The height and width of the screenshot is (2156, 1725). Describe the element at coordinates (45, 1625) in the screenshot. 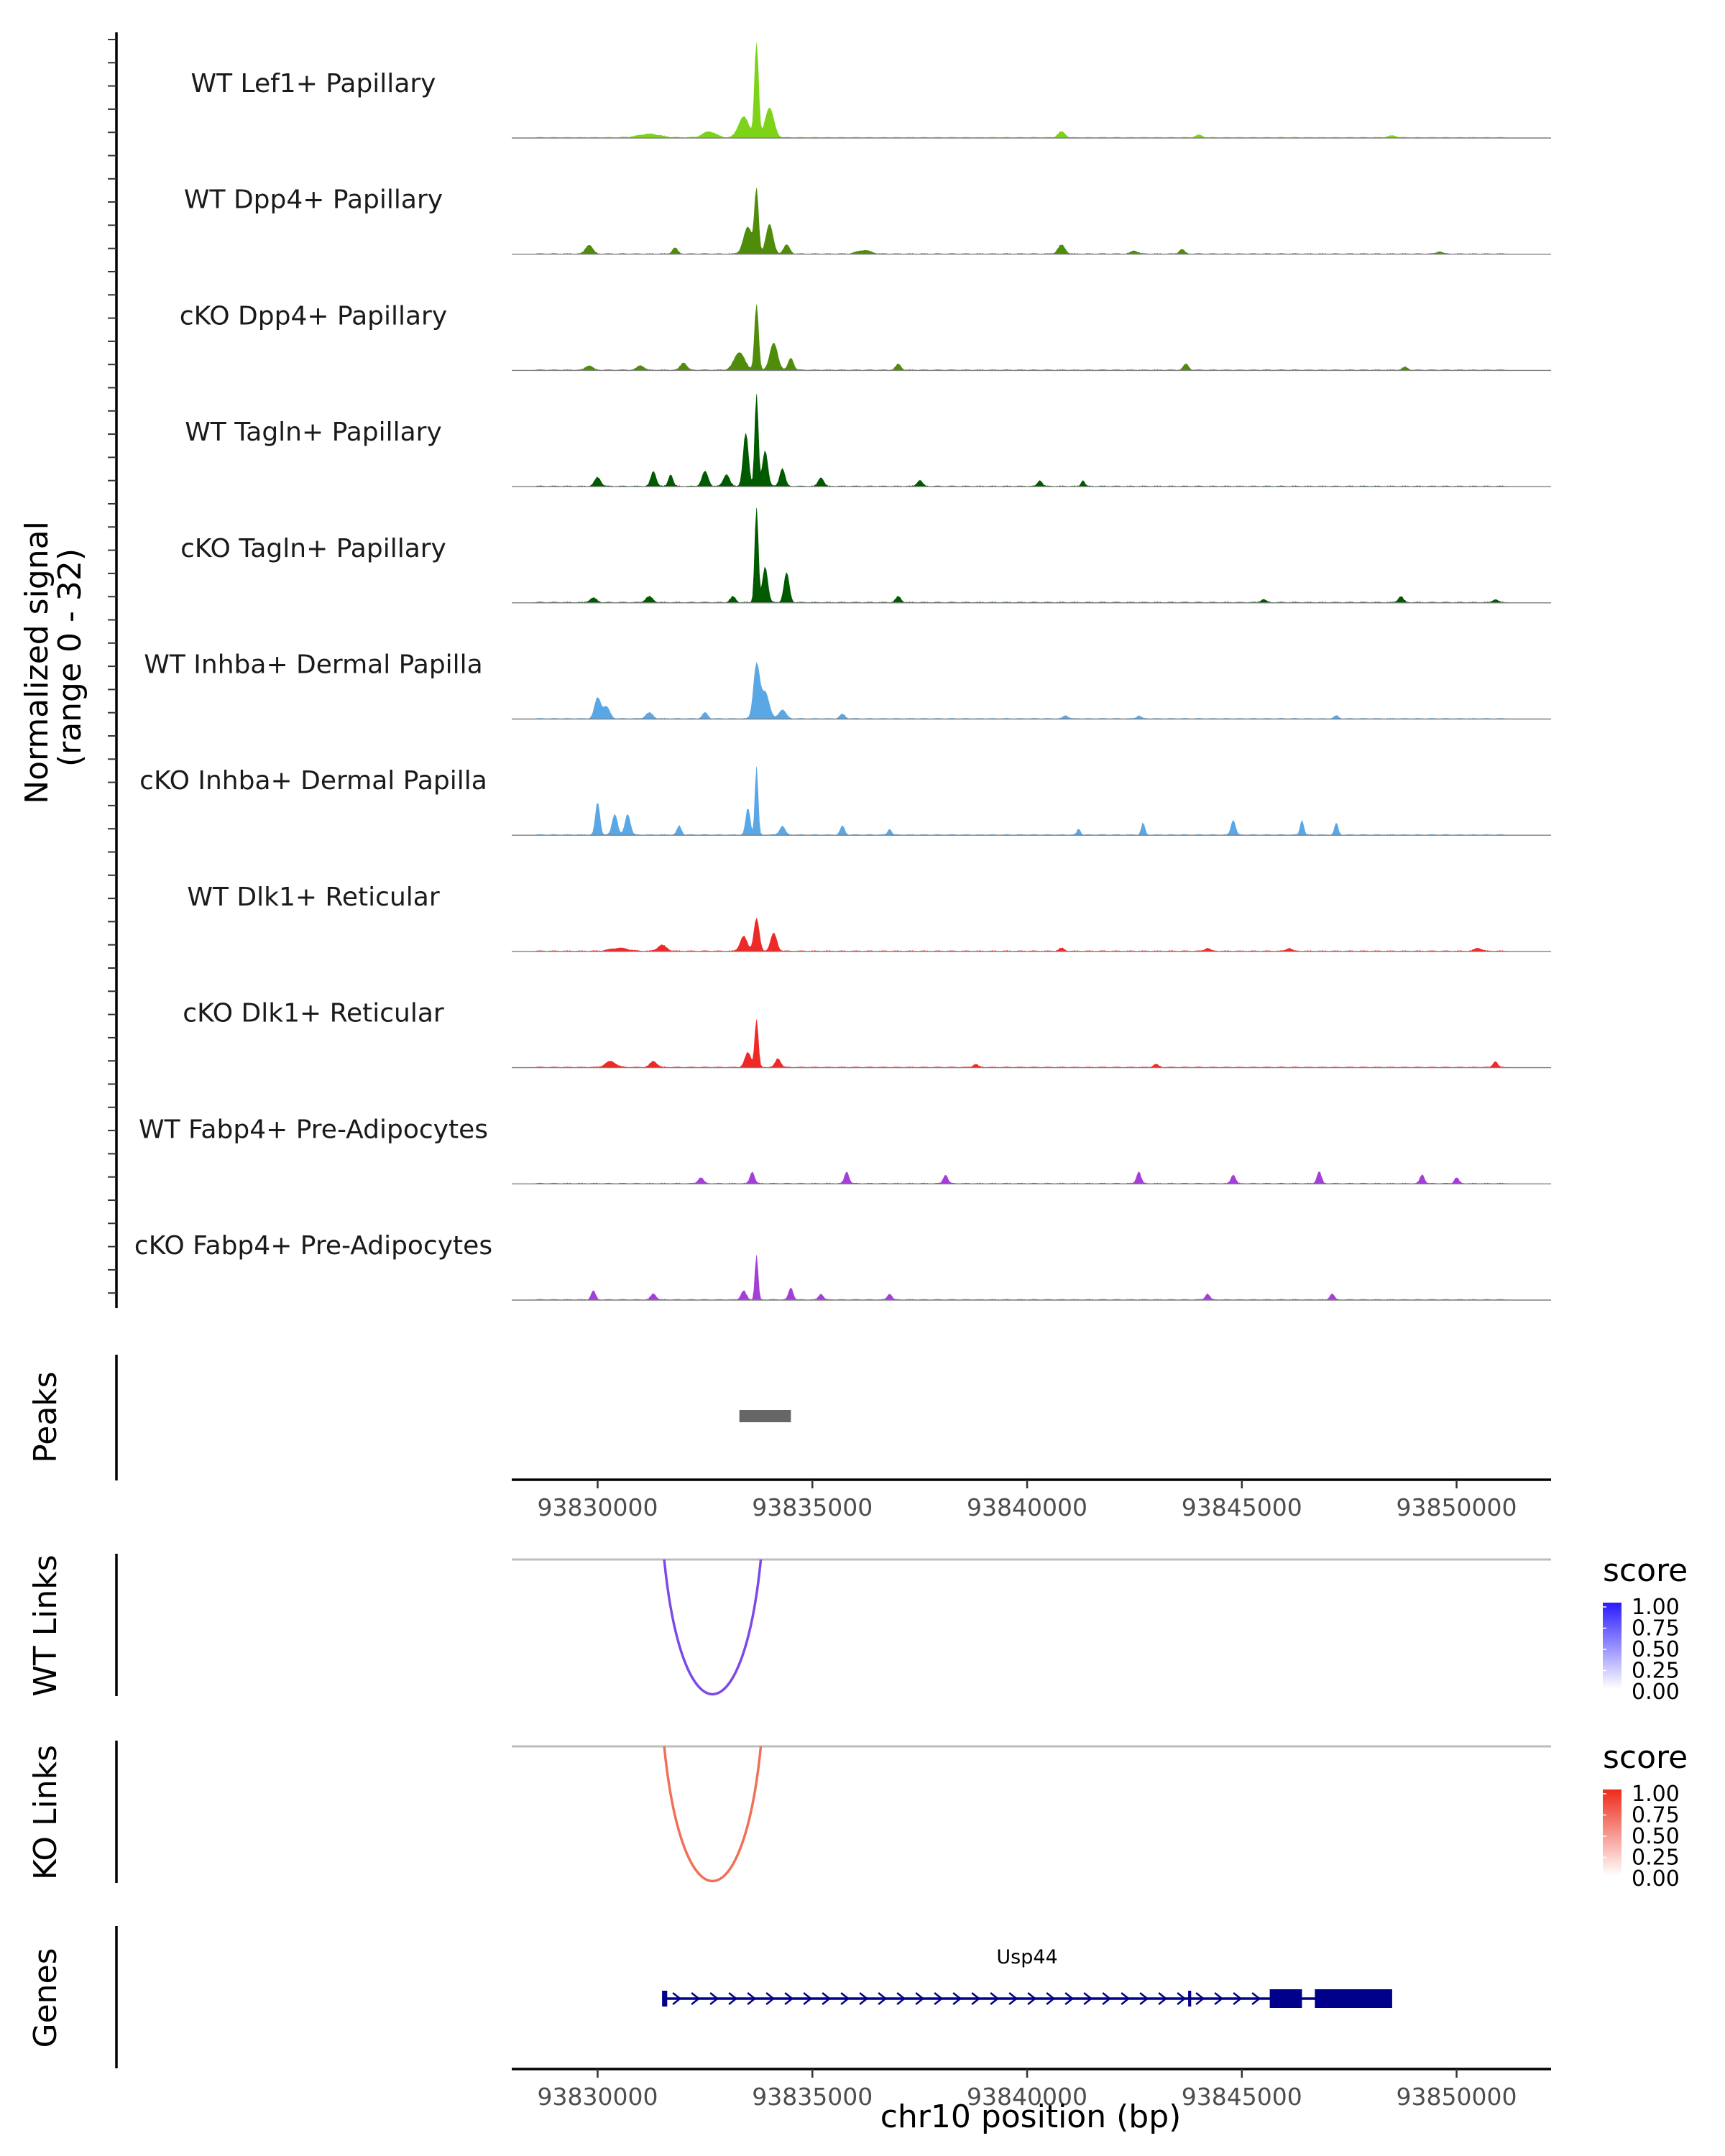

I see `link-track-label: WT Links` at that location.